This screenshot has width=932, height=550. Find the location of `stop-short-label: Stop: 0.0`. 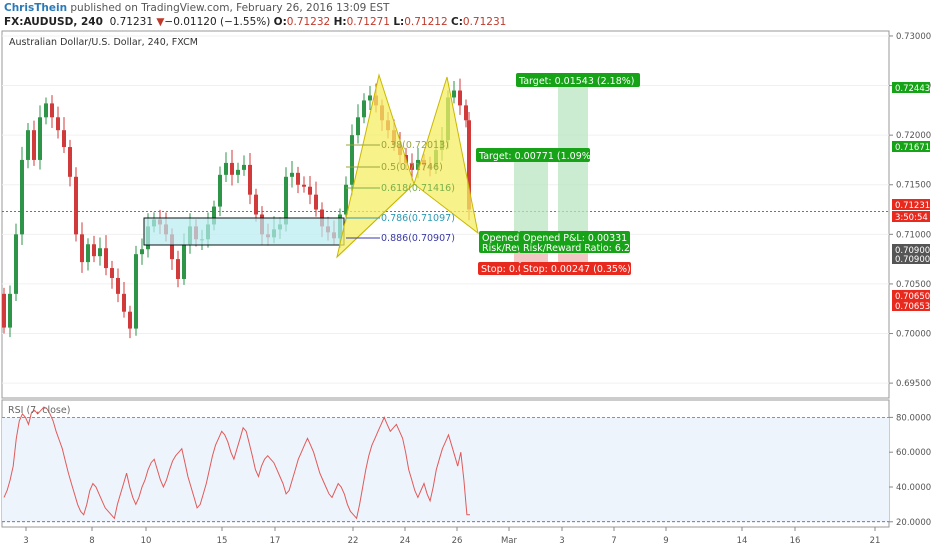

stop-short-label: Stop: 0.0 is located at coordinates (502, 269).